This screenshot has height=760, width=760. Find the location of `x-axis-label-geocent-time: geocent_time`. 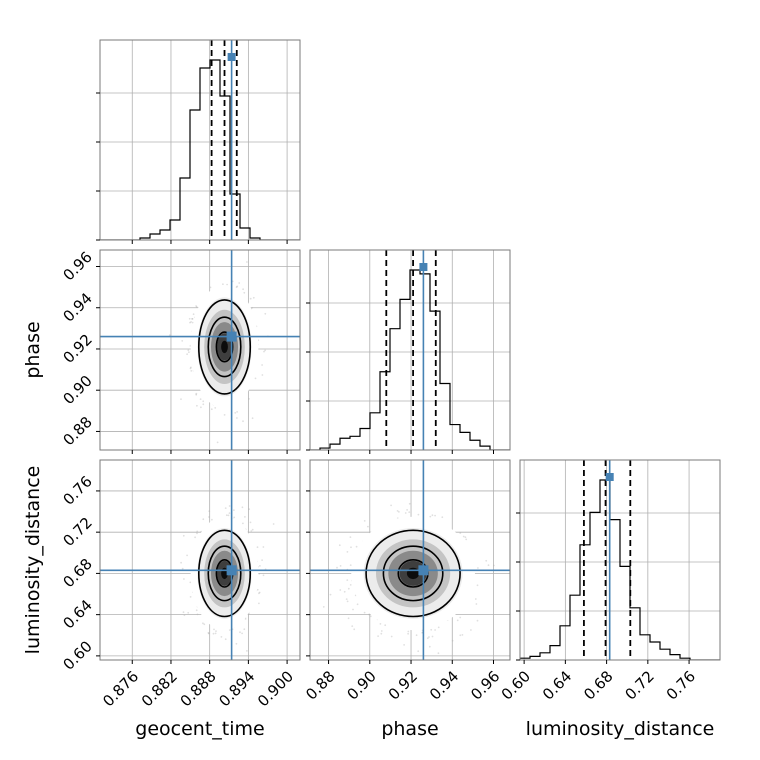

x-axis-label-geocent-time: geocent_time is located at coordinates (199, 729).